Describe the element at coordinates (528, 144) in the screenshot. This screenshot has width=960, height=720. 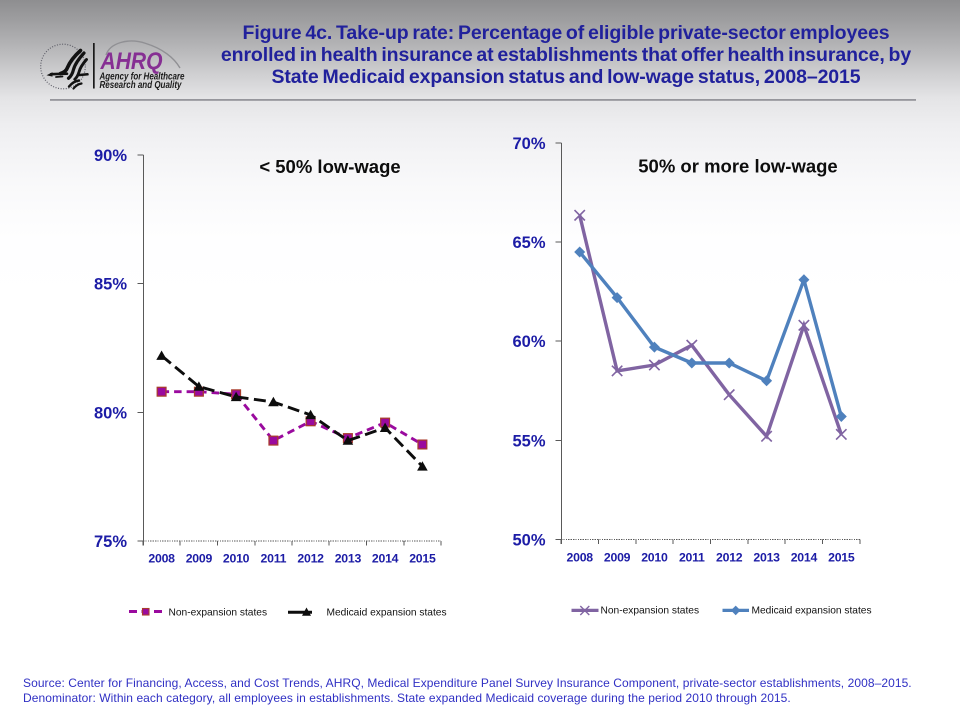
I see `svg-text: 70%` at that location.